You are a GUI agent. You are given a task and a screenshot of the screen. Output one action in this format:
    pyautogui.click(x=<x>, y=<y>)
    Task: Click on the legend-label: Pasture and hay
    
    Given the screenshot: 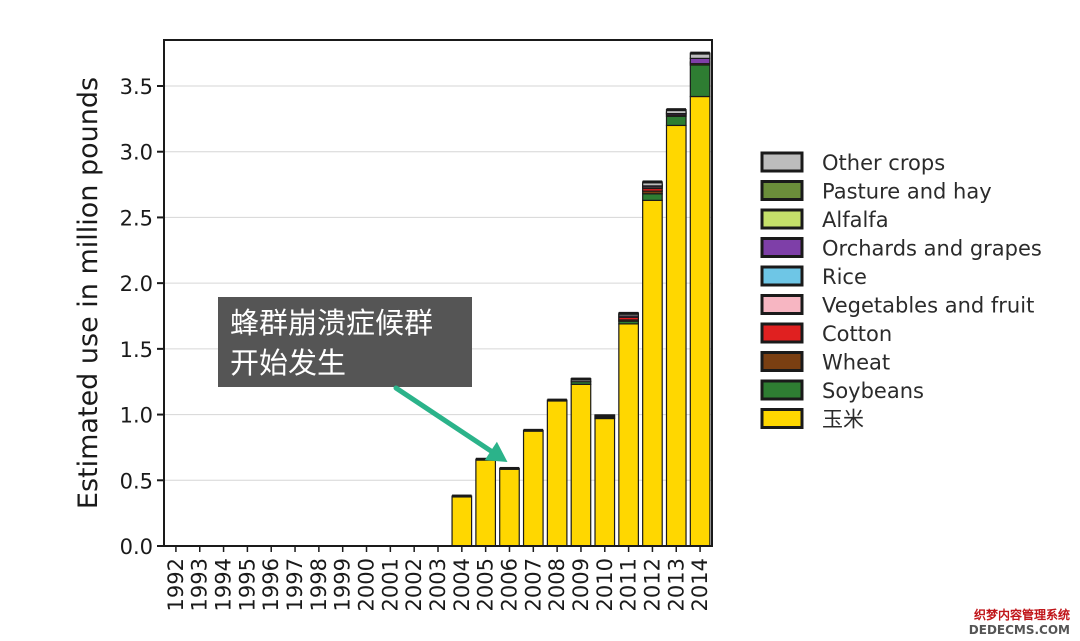 What is the action you would take?
    pyautogui.click(x=907, y=192)
    